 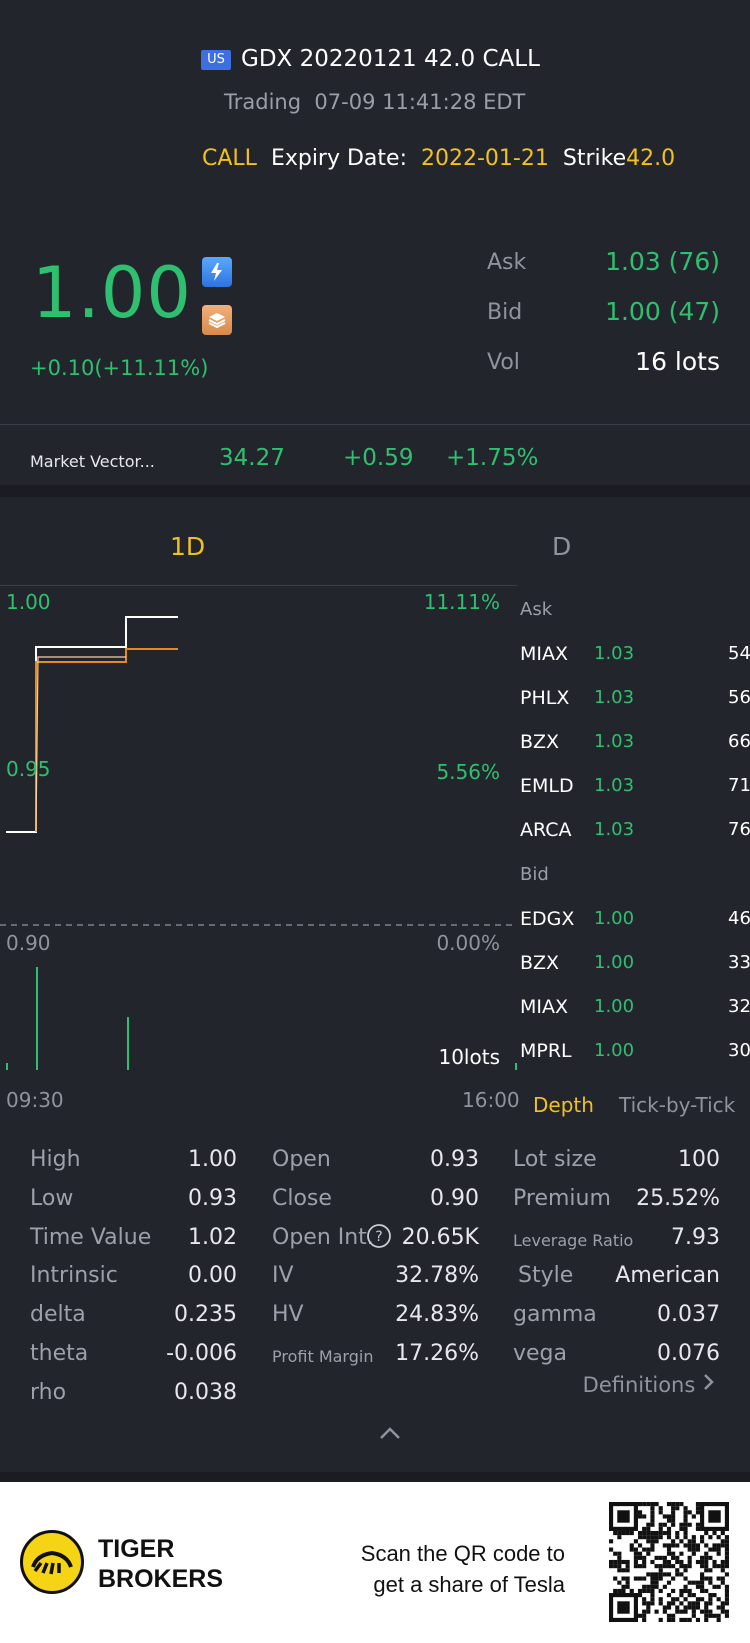 I want to click on stat-label: Leverage Ratio, so click(x=573, y=1240).